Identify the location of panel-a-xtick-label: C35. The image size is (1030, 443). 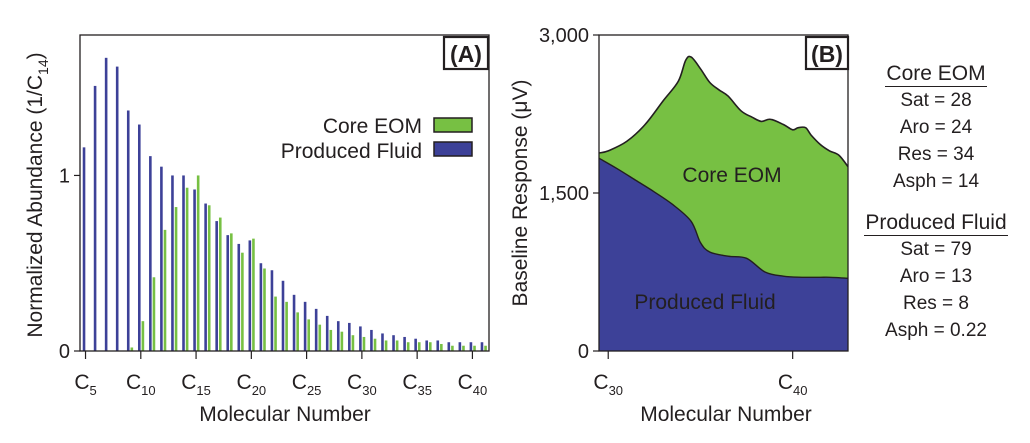
(417, 384).